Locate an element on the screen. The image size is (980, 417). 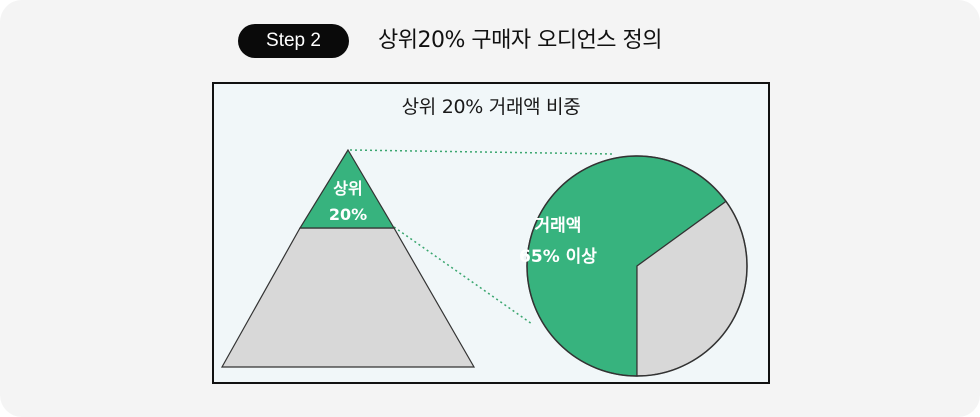
step-title: 상위20% 구매자 오디언스 정의 is located at coordinates (520, 40).